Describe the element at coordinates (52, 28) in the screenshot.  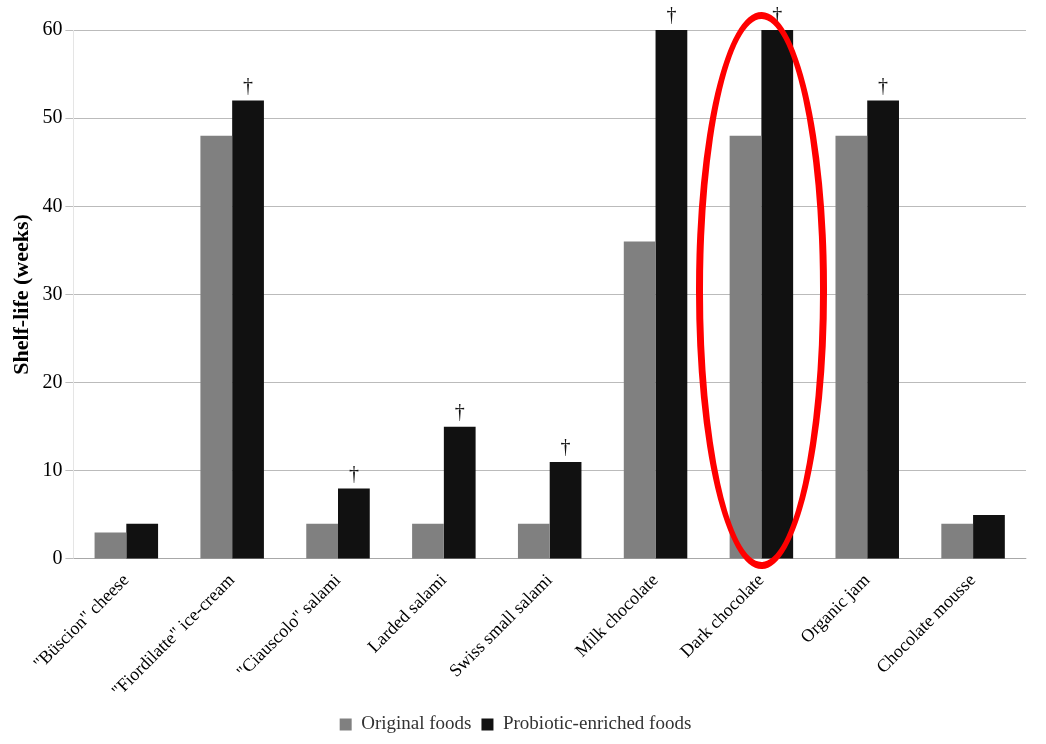
I see `y-tick-label: 60` at that location.